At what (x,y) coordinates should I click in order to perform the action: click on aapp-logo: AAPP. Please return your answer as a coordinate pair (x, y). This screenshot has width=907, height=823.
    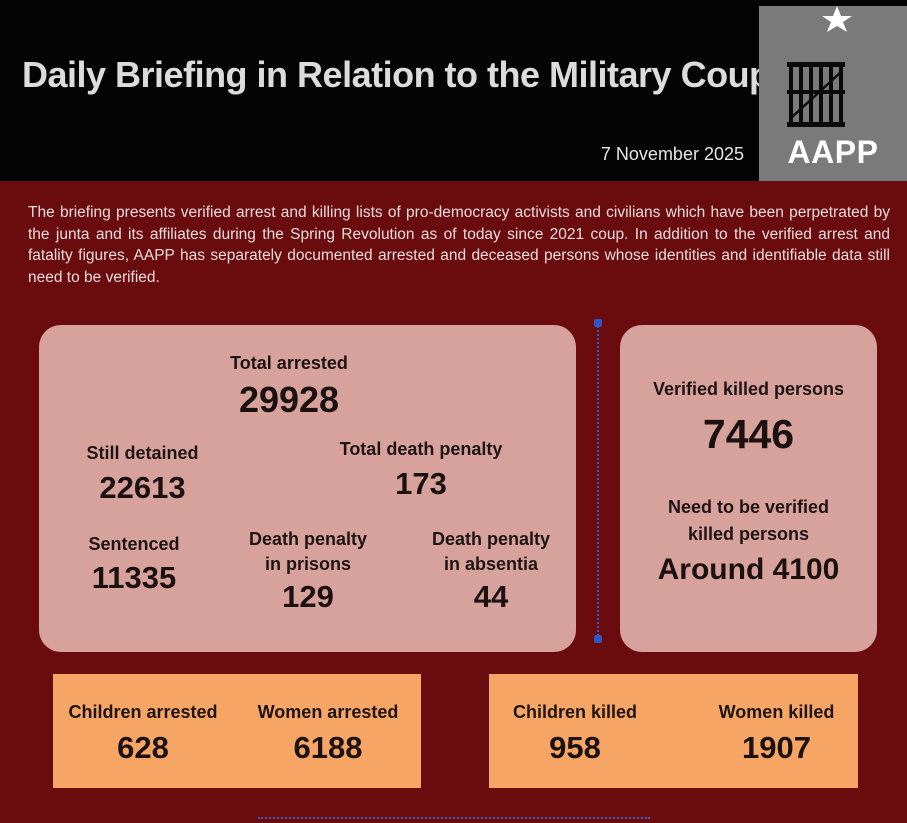
    Looking at the image, I should click on (833, 93).